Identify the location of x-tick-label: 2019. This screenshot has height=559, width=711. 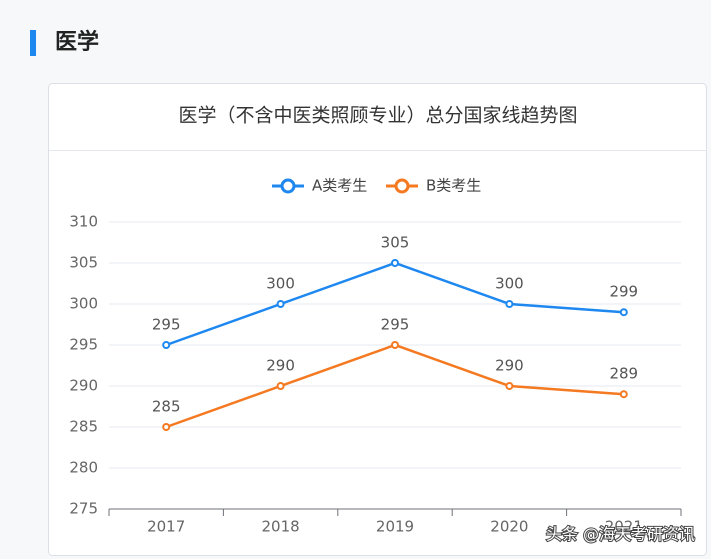
(395, 527).